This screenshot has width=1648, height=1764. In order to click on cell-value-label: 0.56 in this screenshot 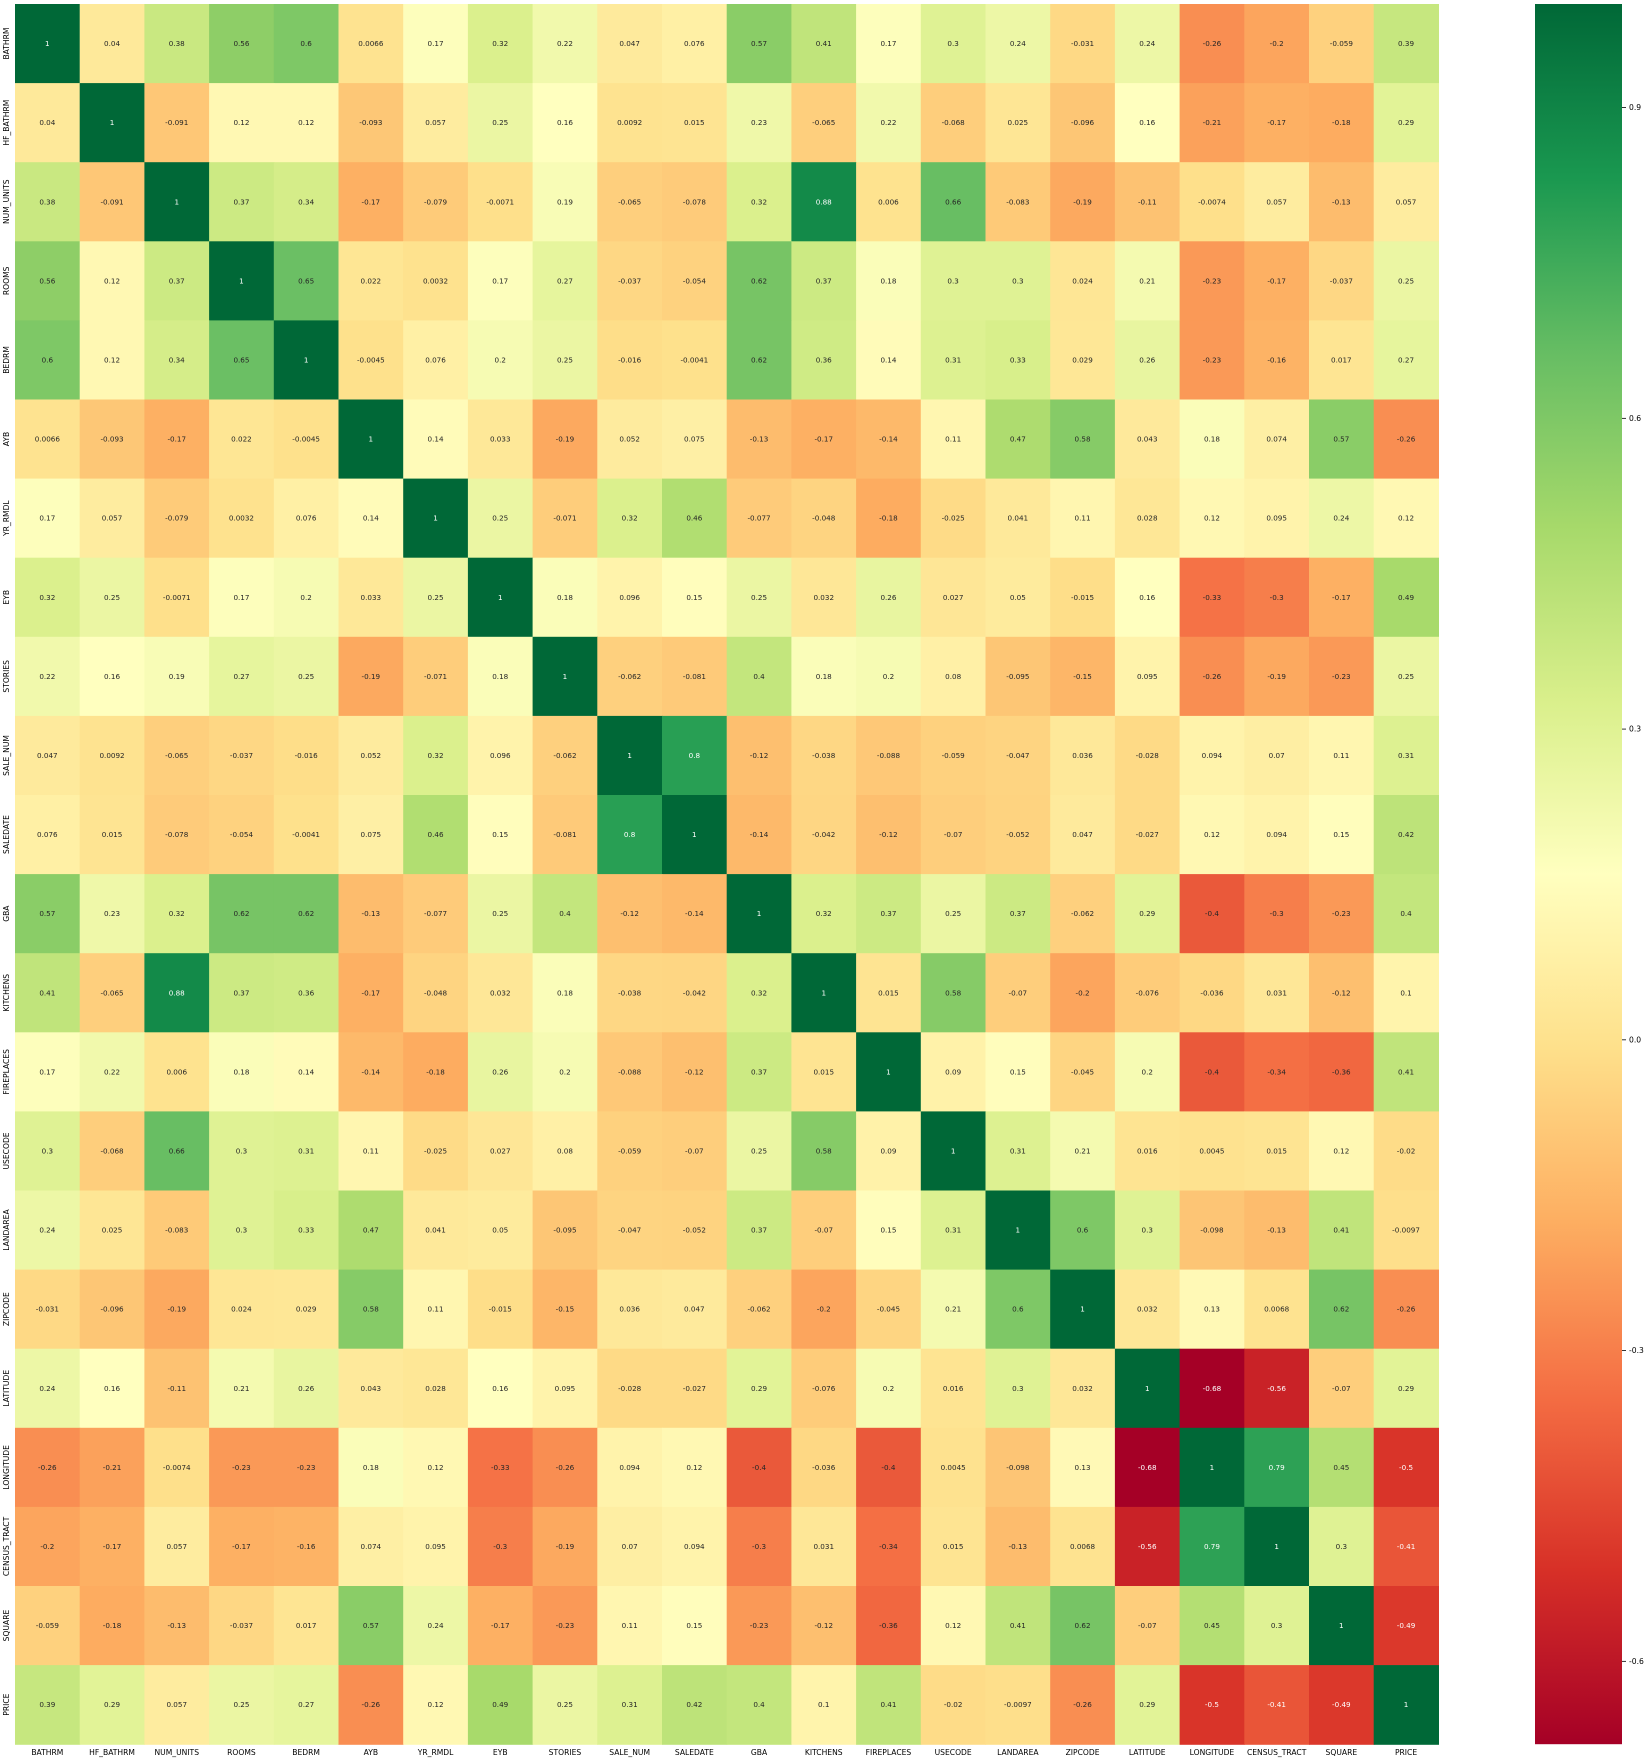, I will do `click(241, 43)`.